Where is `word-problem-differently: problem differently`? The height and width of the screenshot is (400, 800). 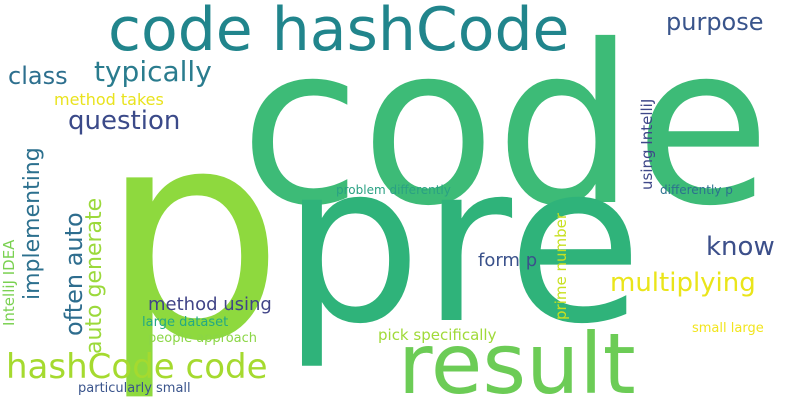
word-problem-differently: problem differently is located at coordinates (393, 190).